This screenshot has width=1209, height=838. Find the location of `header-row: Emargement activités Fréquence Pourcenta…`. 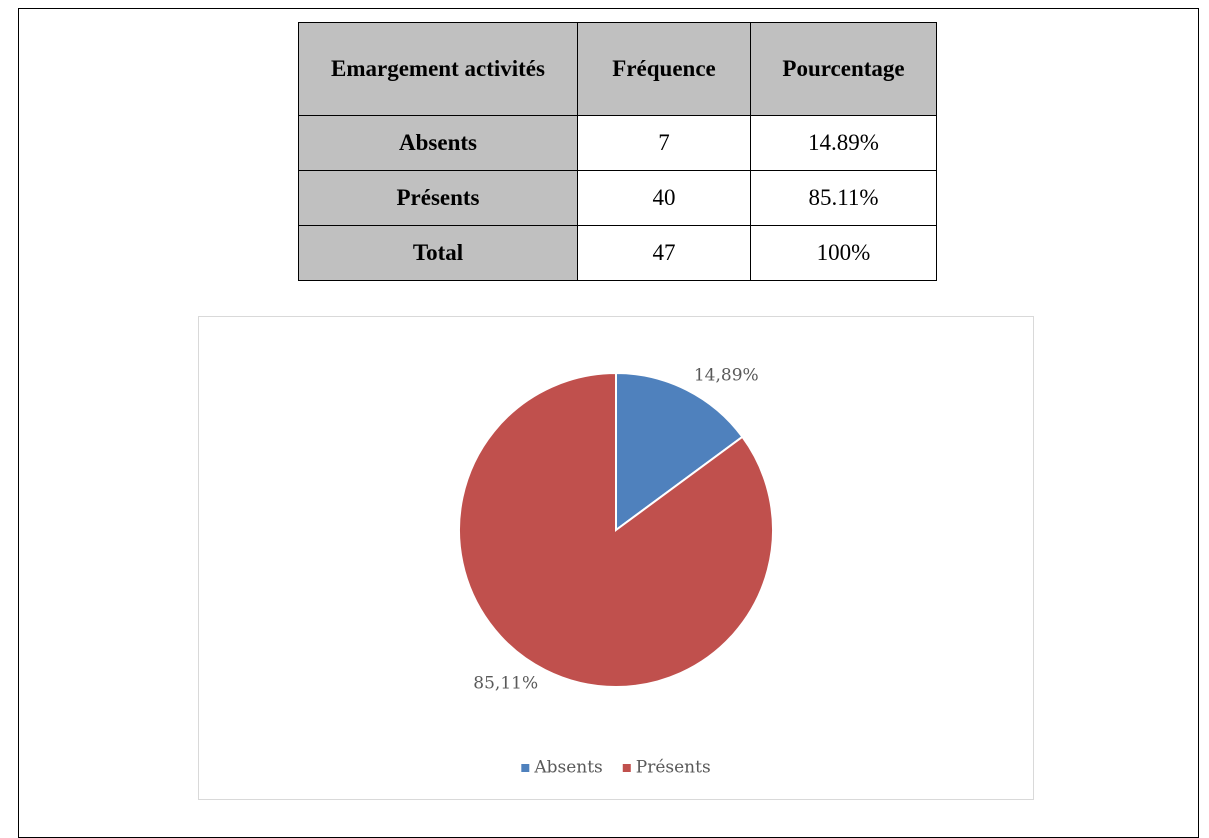

header-row: Emargement activités Fréquence Pourcenta… is located at coordinates (617, 69).